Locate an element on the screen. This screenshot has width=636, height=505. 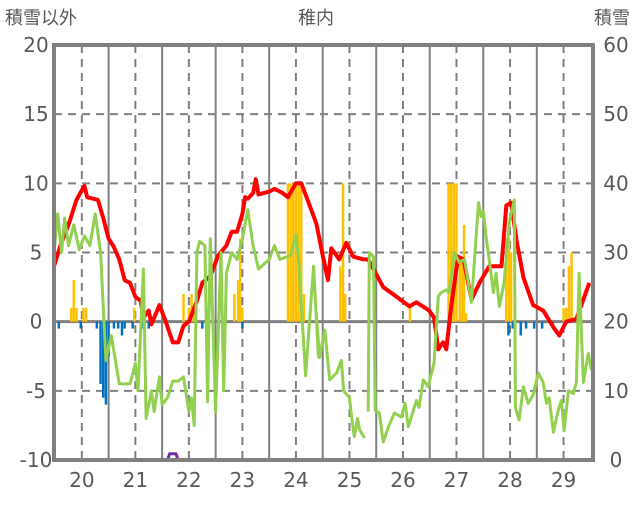
y-tick-left: -5 is located at coordinates (36, 391).